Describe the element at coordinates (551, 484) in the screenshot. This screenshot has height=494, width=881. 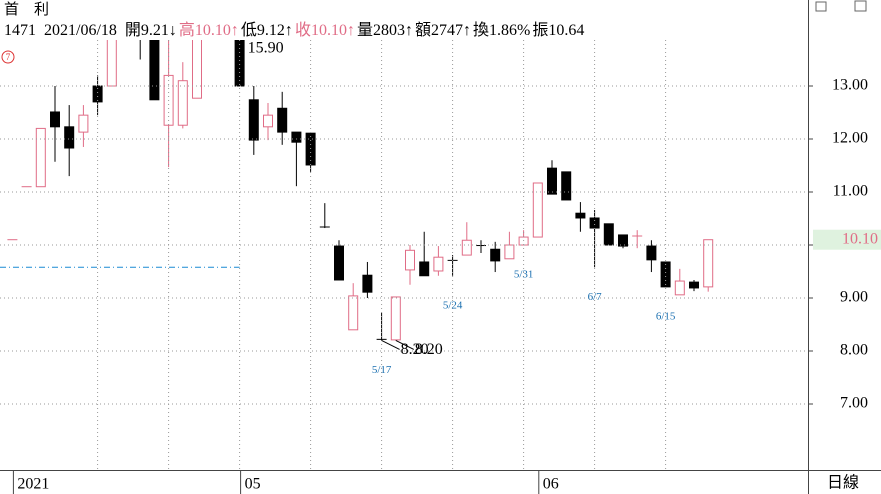
I see `x-tick-label: 06` at that location.